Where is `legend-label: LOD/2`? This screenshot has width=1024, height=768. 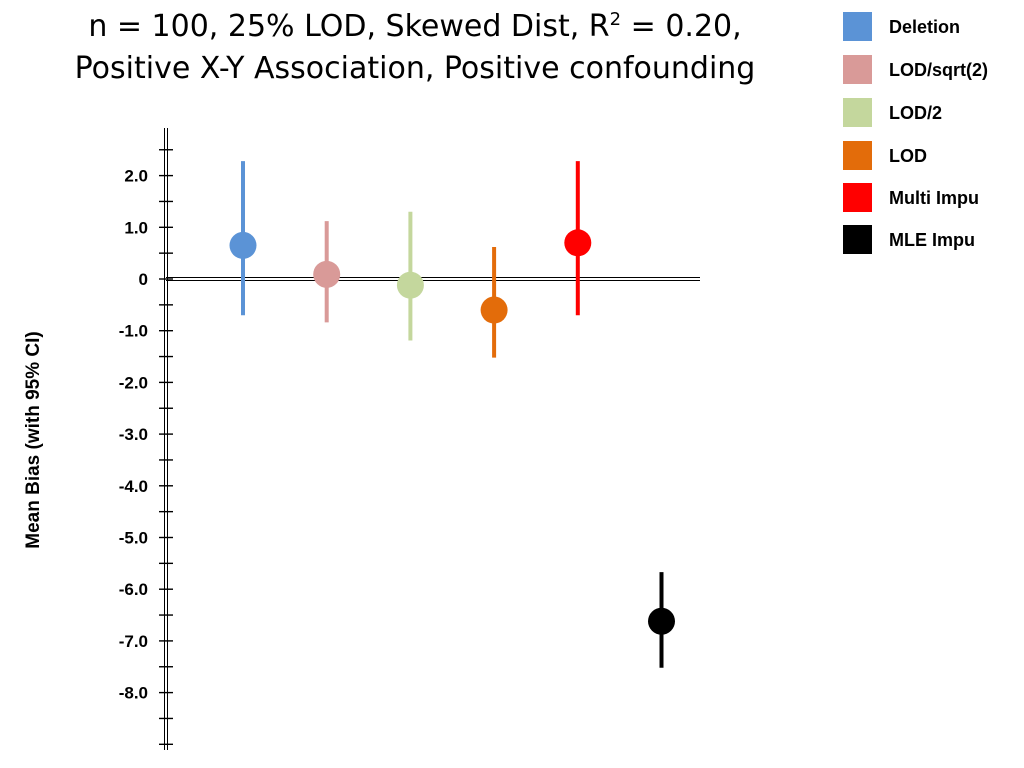
legend-label: LOD/2 is located at coordinates (916, 113).